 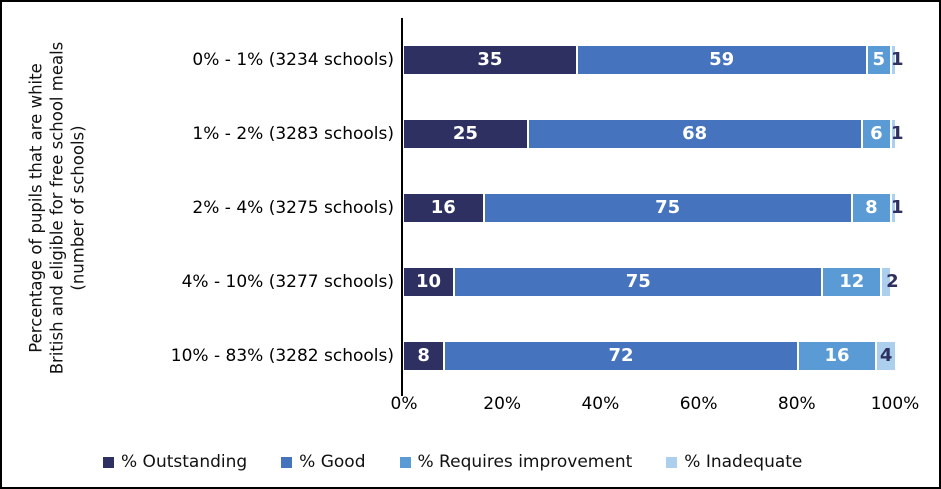 I want to click on stacked-bar: 35 59 5 1, so click(x=654, y=60).